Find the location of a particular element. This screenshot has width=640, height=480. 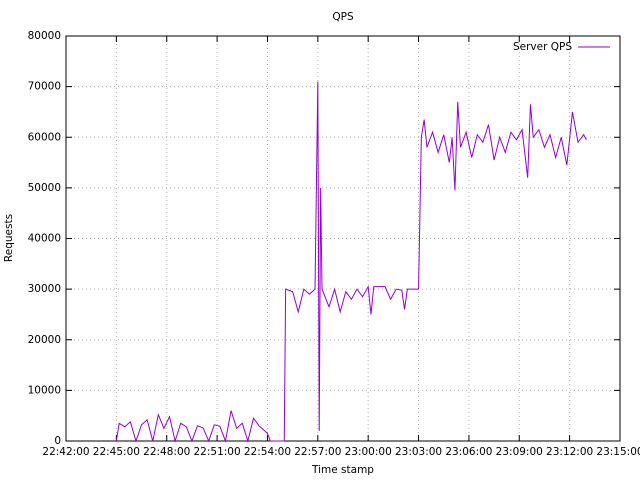

y-tick-label: 10000 is located at coordinates (44, 390).